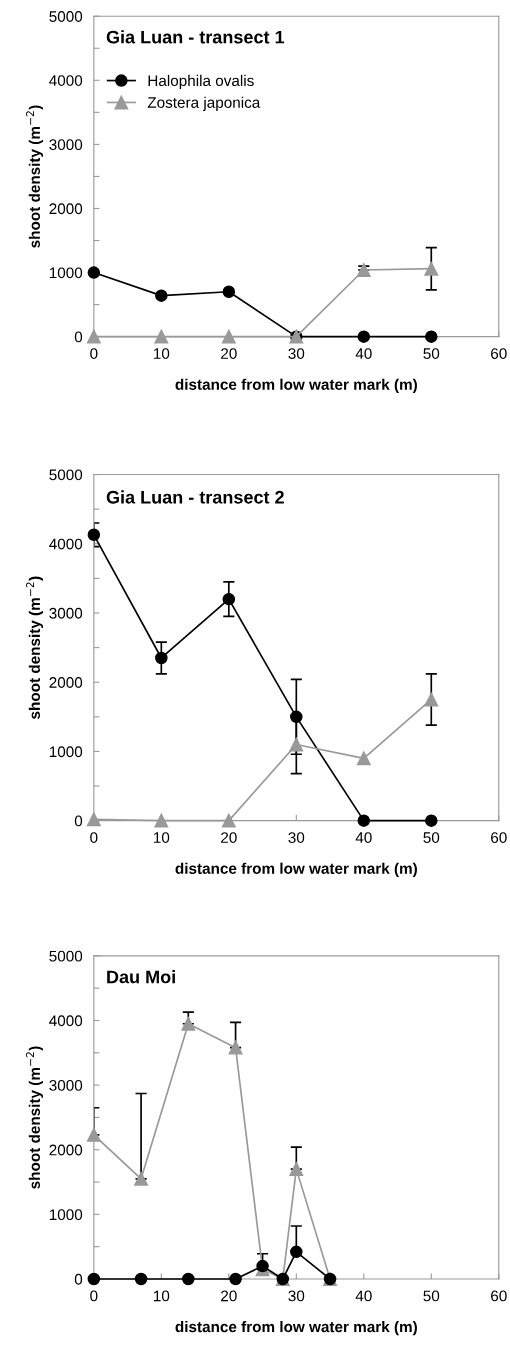 This screenshot has width=510, height=1352. What do you see at coordinates (204, 103) in the screenshot?
I see `legend-label: Zostera japonica` at bounding box center [204, 103].